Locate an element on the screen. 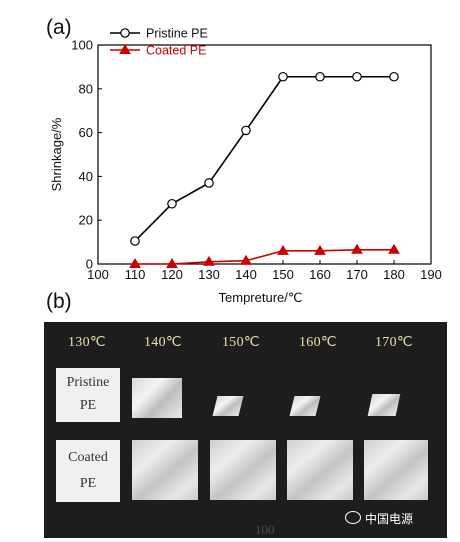 The height and width of the screenshot is (542, 460). temp-label-150: 150℃ is located at coordinates (241, 342).